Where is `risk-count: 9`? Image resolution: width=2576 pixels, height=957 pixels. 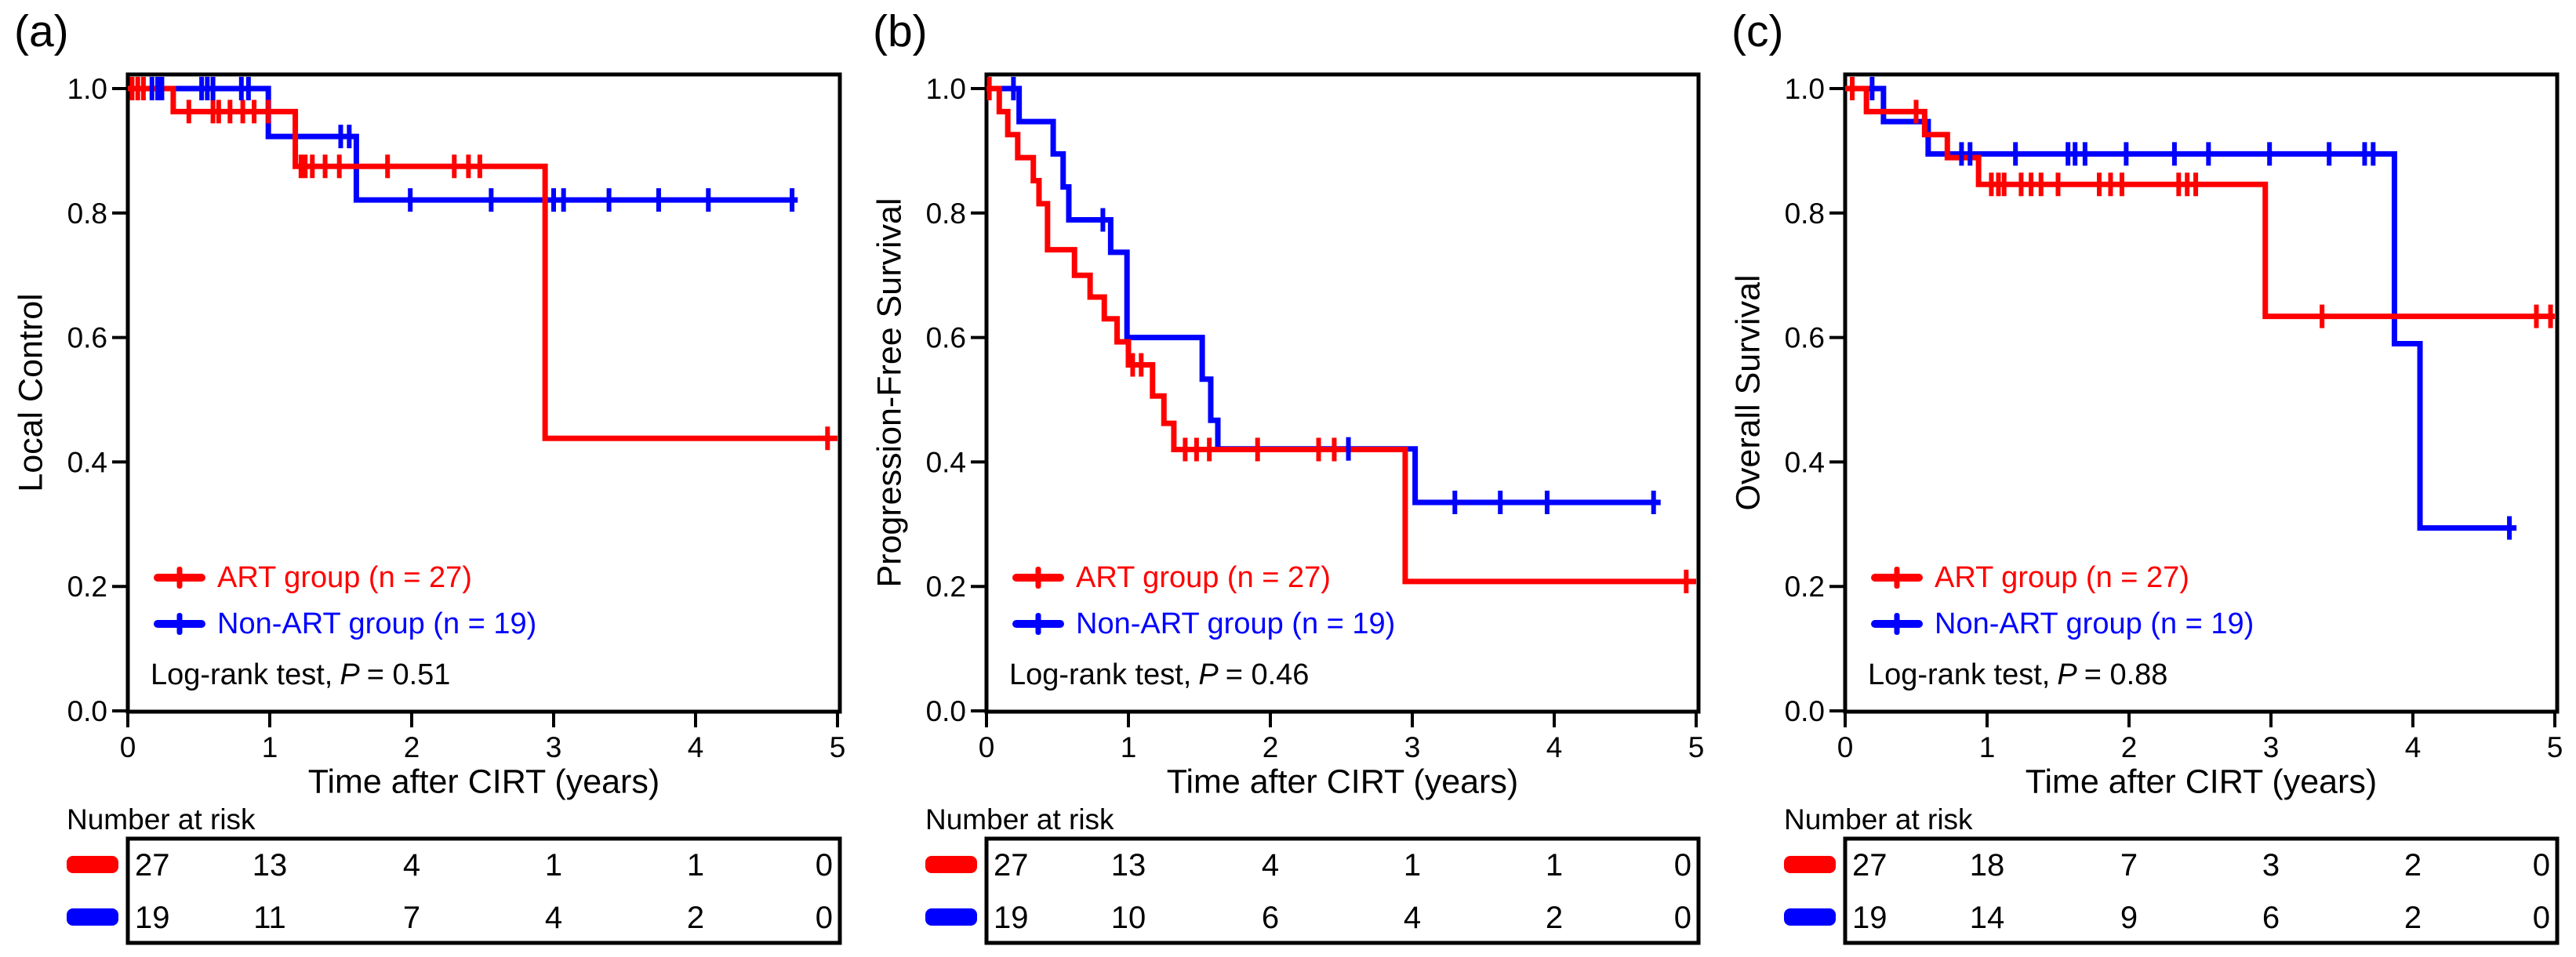
risk-count: 9 is located at coordinates (2129, 918).